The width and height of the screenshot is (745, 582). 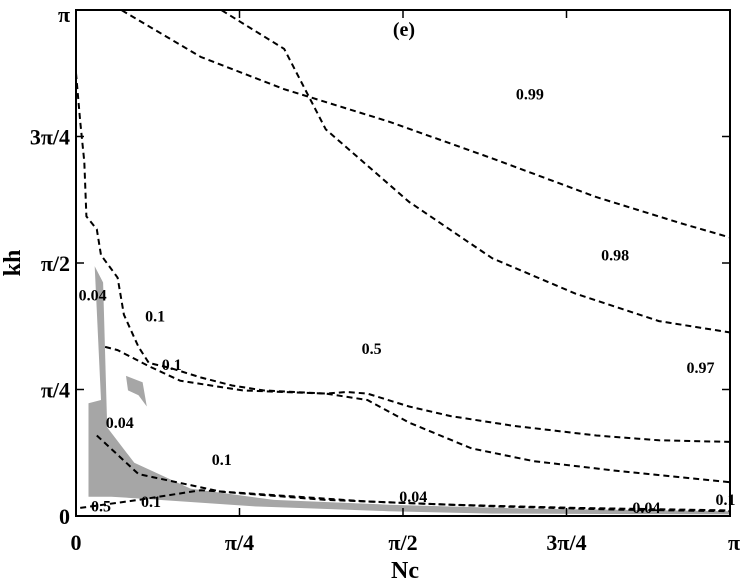 I want to click on y-axis-title: kh, so click(x=13, y=263).